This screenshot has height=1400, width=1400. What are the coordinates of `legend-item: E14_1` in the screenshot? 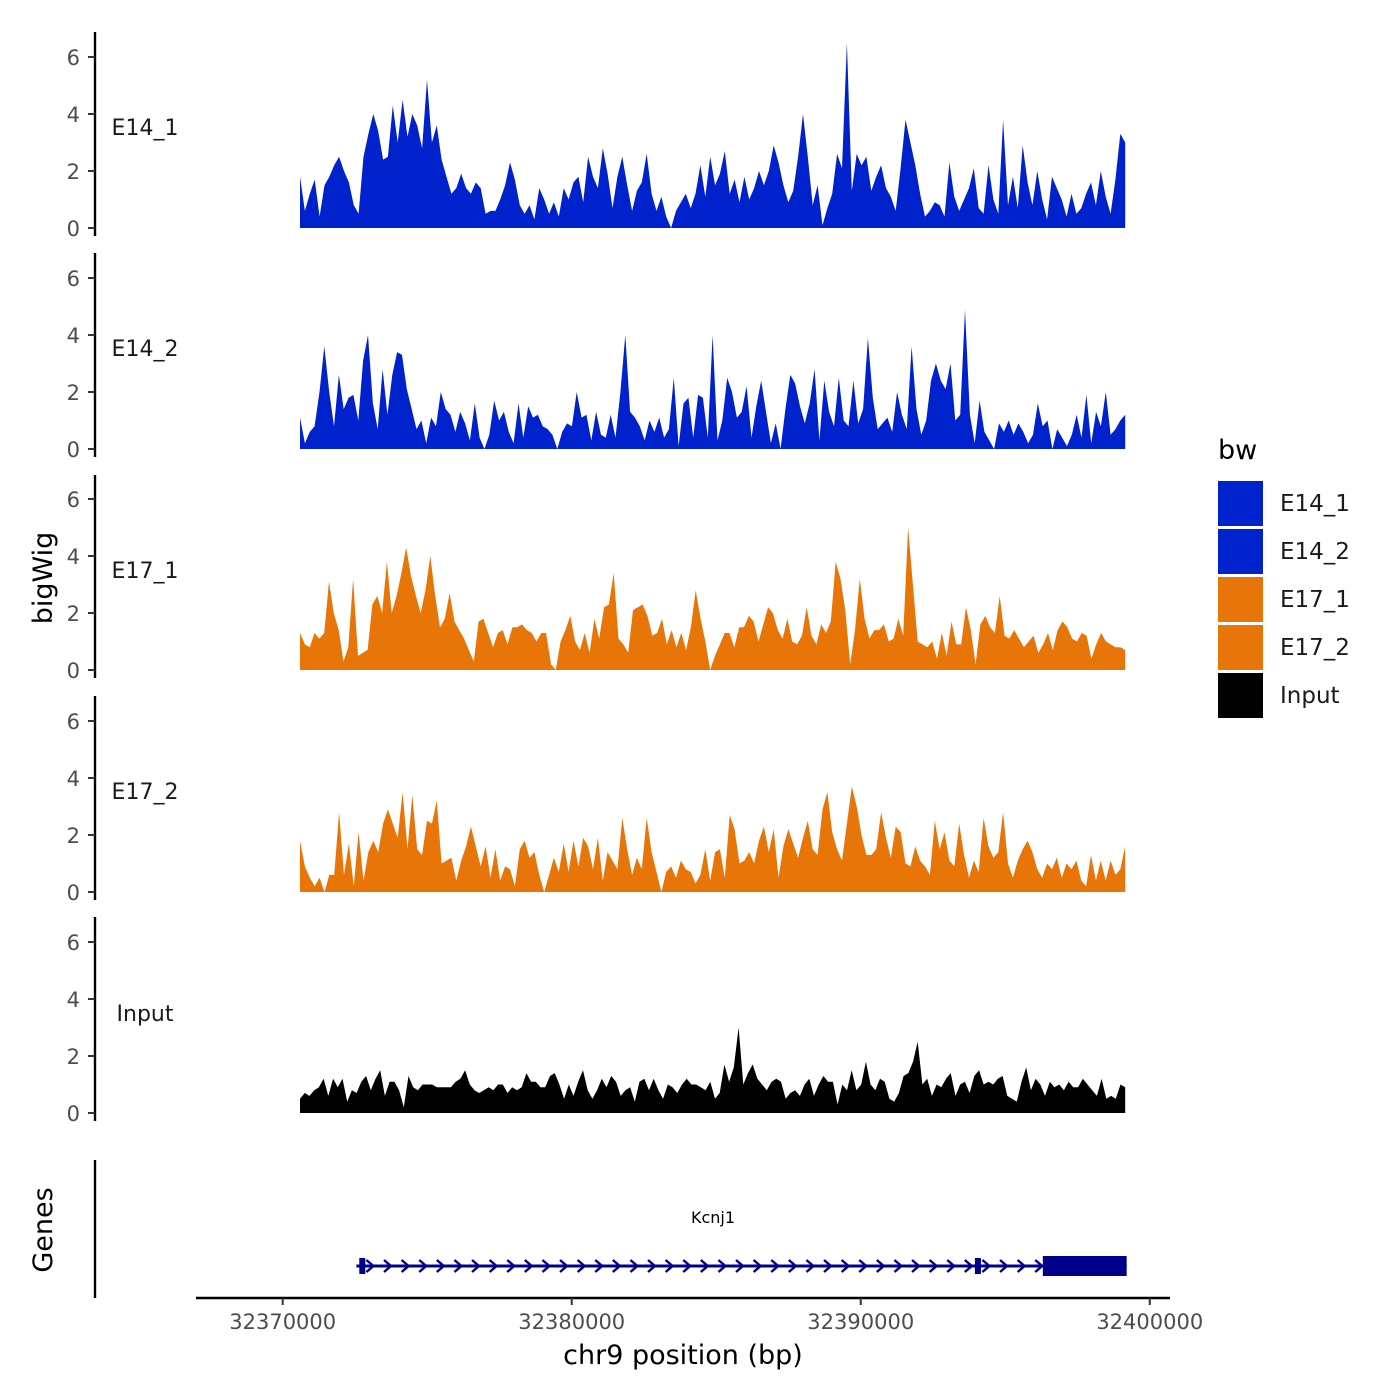 It's located at (1284, 503).